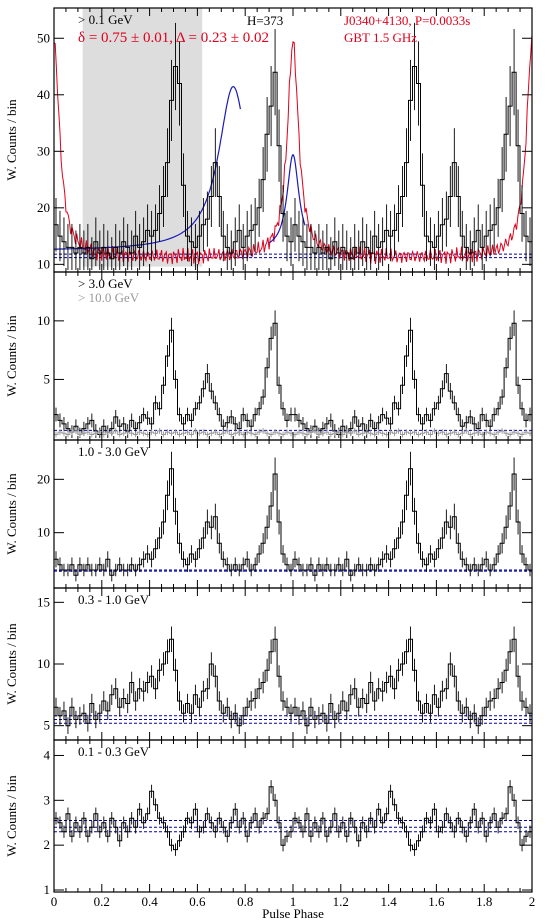 Image resolution: width=546 pixels, height=922 pixels. I want to click on x-tick-label: 0.8, so click(245, 901).